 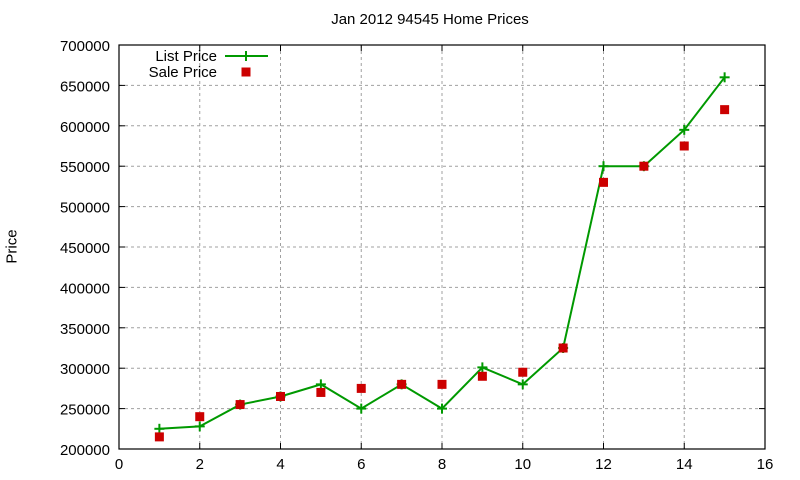 I want to click on x-tick-label: 2, so click(x=200, y=464).